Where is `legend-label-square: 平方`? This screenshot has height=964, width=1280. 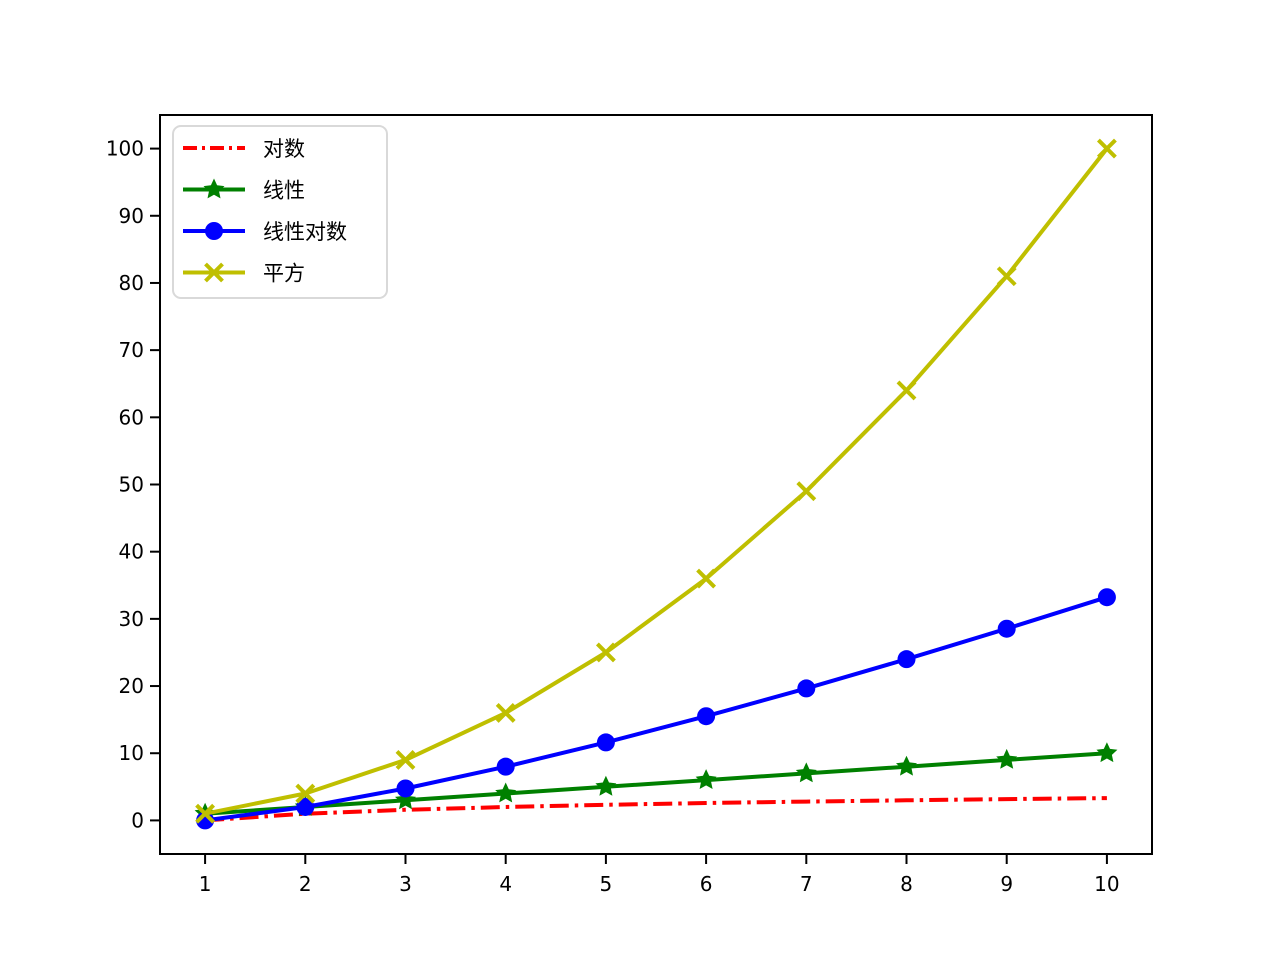 legend-label-square: 平方 is located at coordinates (284, 274).